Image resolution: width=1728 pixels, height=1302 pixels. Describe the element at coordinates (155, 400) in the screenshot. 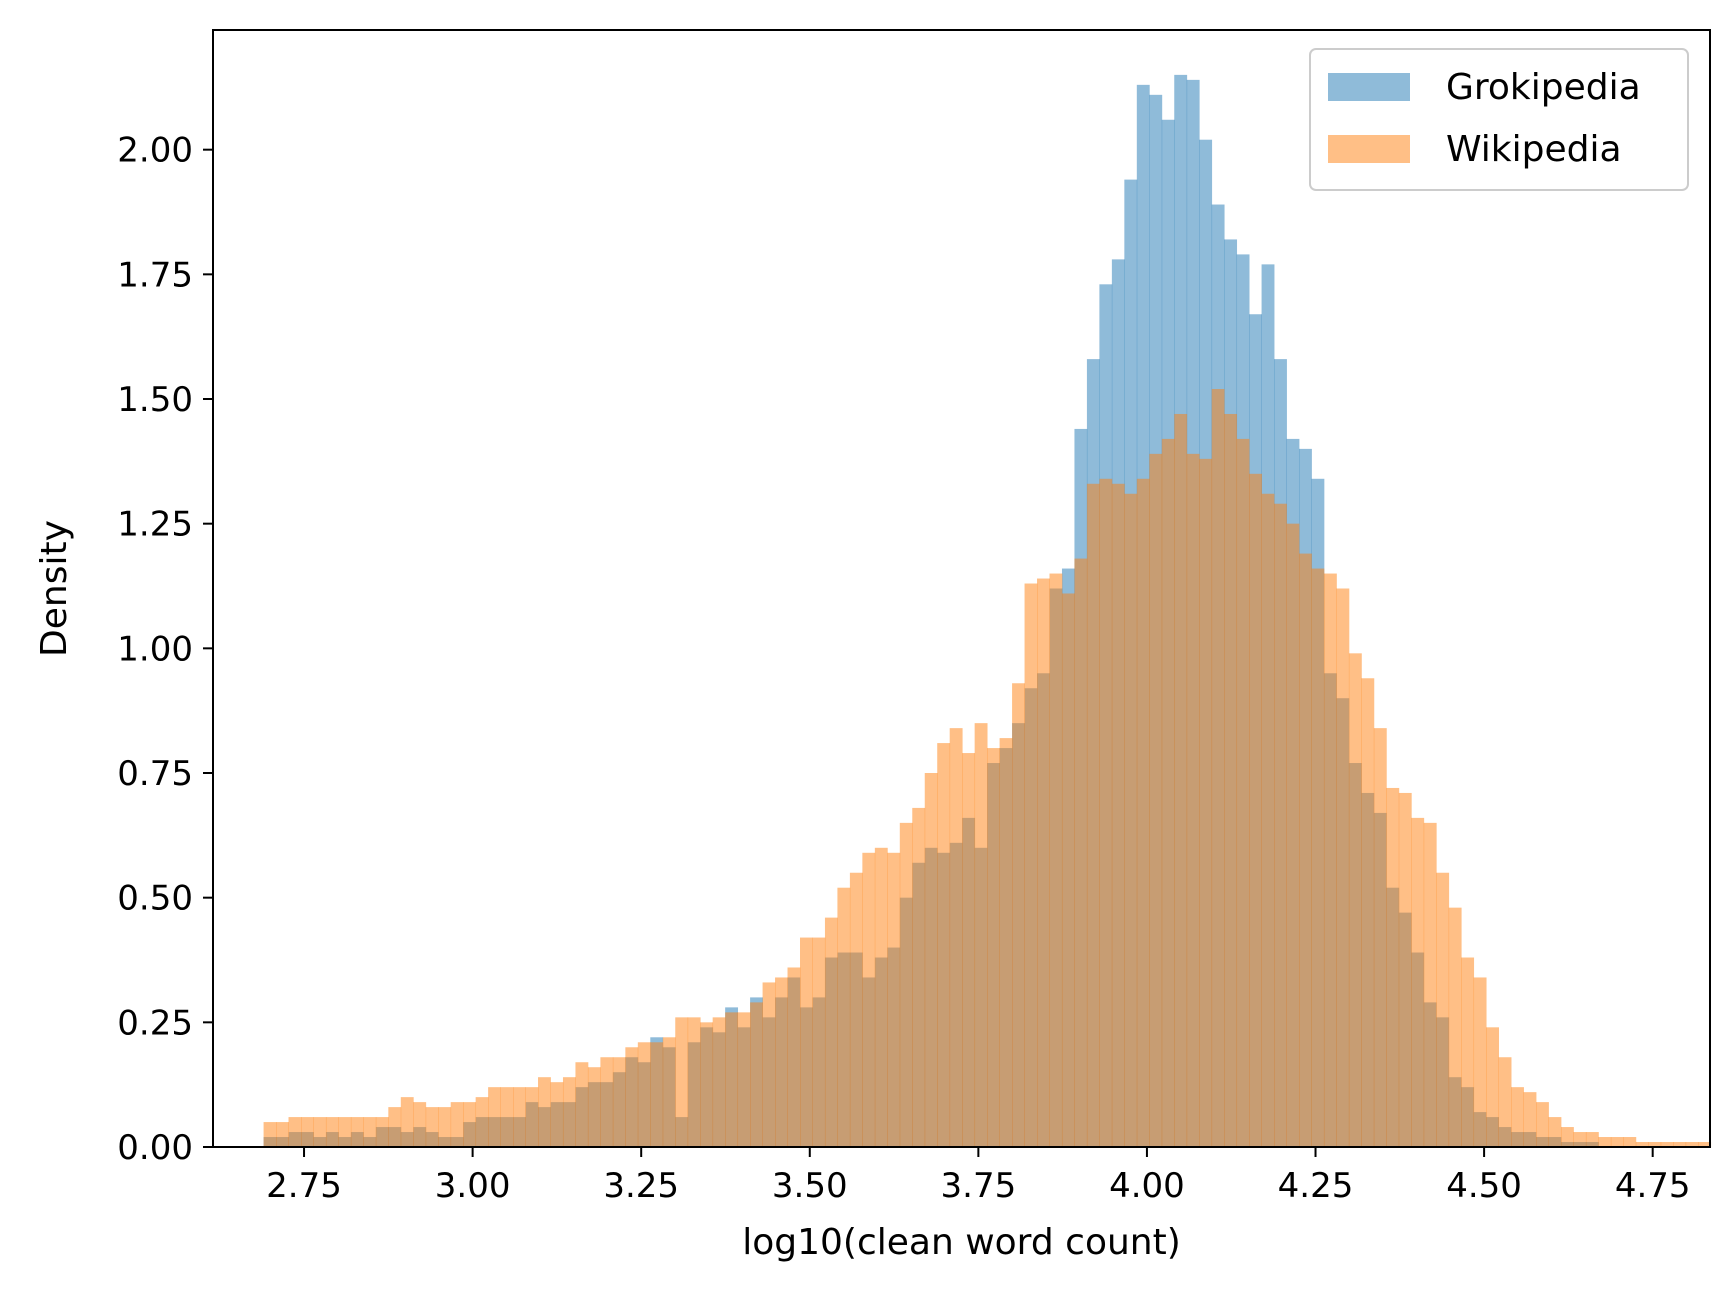

I see `y-tick-label: 1.50` at that location.